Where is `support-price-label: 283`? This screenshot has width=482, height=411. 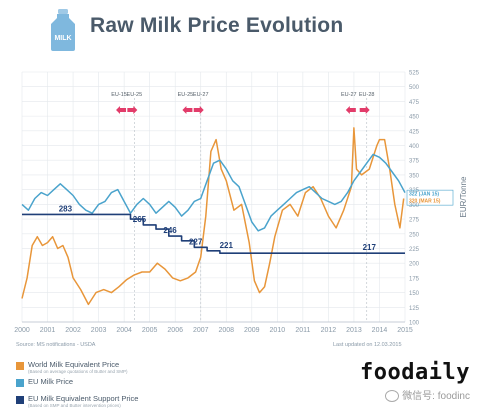 support-price-label: 283 is located at coordinates (66, 208).